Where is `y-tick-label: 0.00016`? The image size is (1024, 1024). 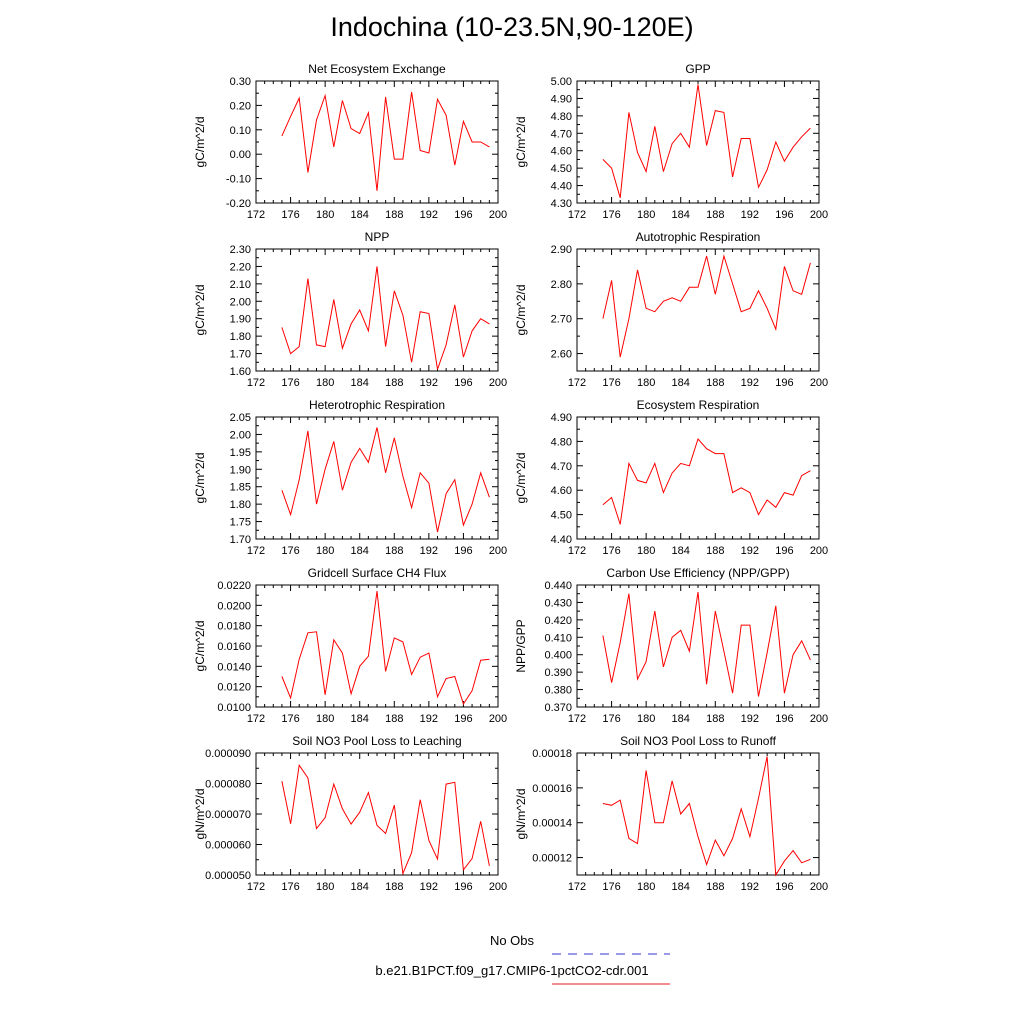 y-tick-label: 0.00016 is located at coordinates (552, 789).